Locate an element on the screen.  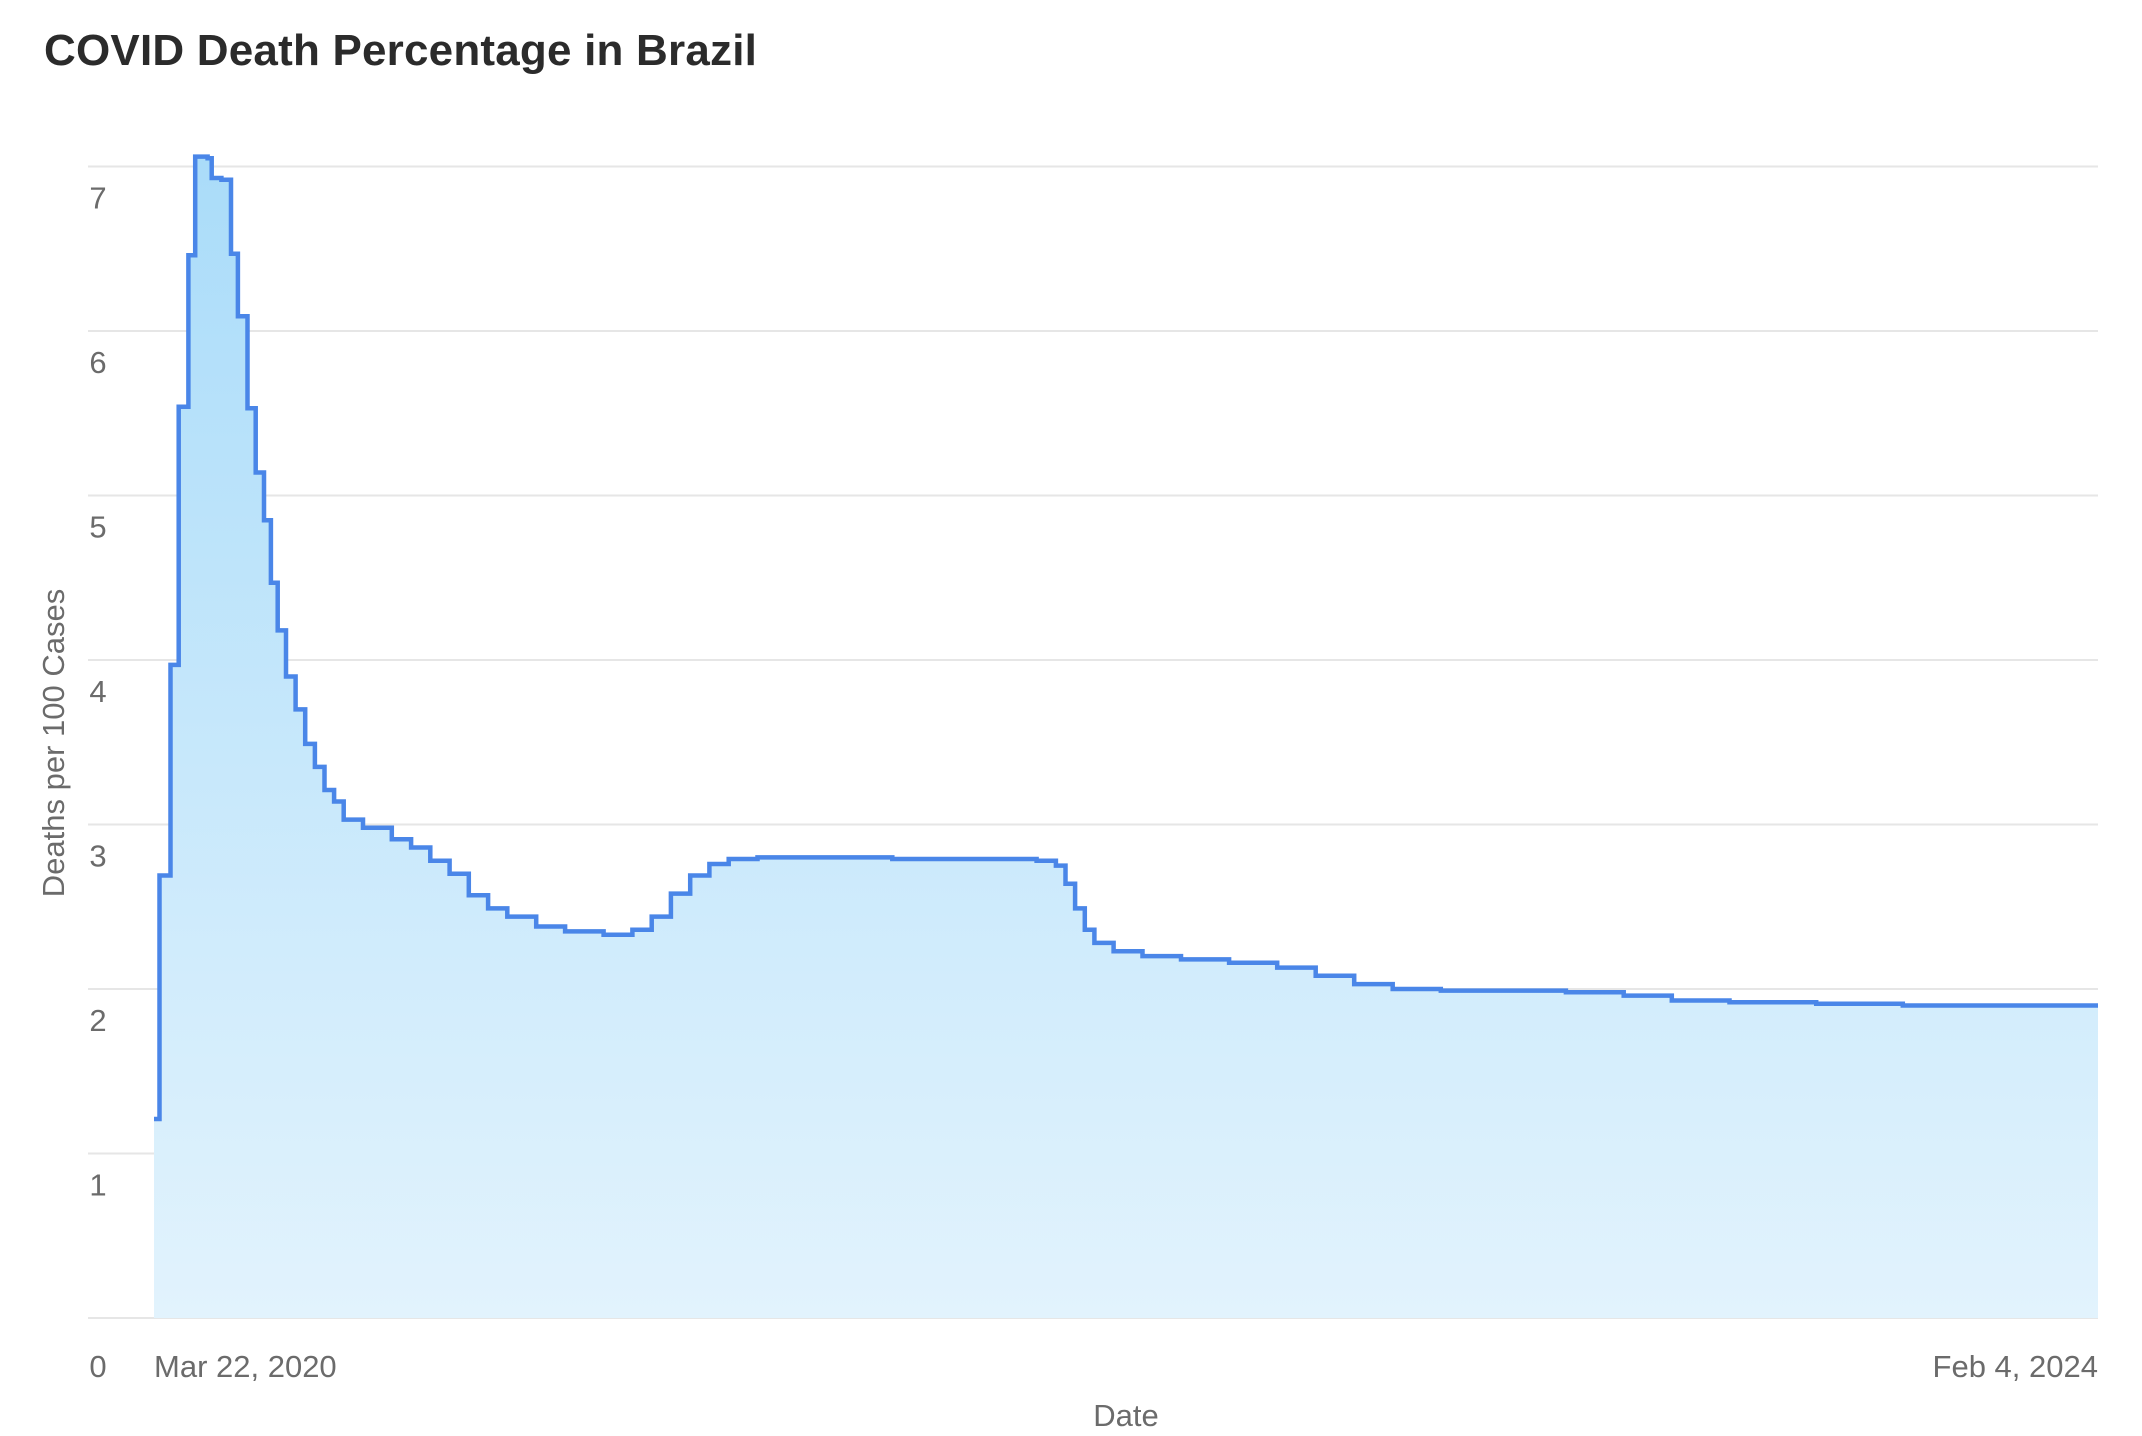
x-tick-start: Mar 22, 2020 is located at coordinates (245, 1366).